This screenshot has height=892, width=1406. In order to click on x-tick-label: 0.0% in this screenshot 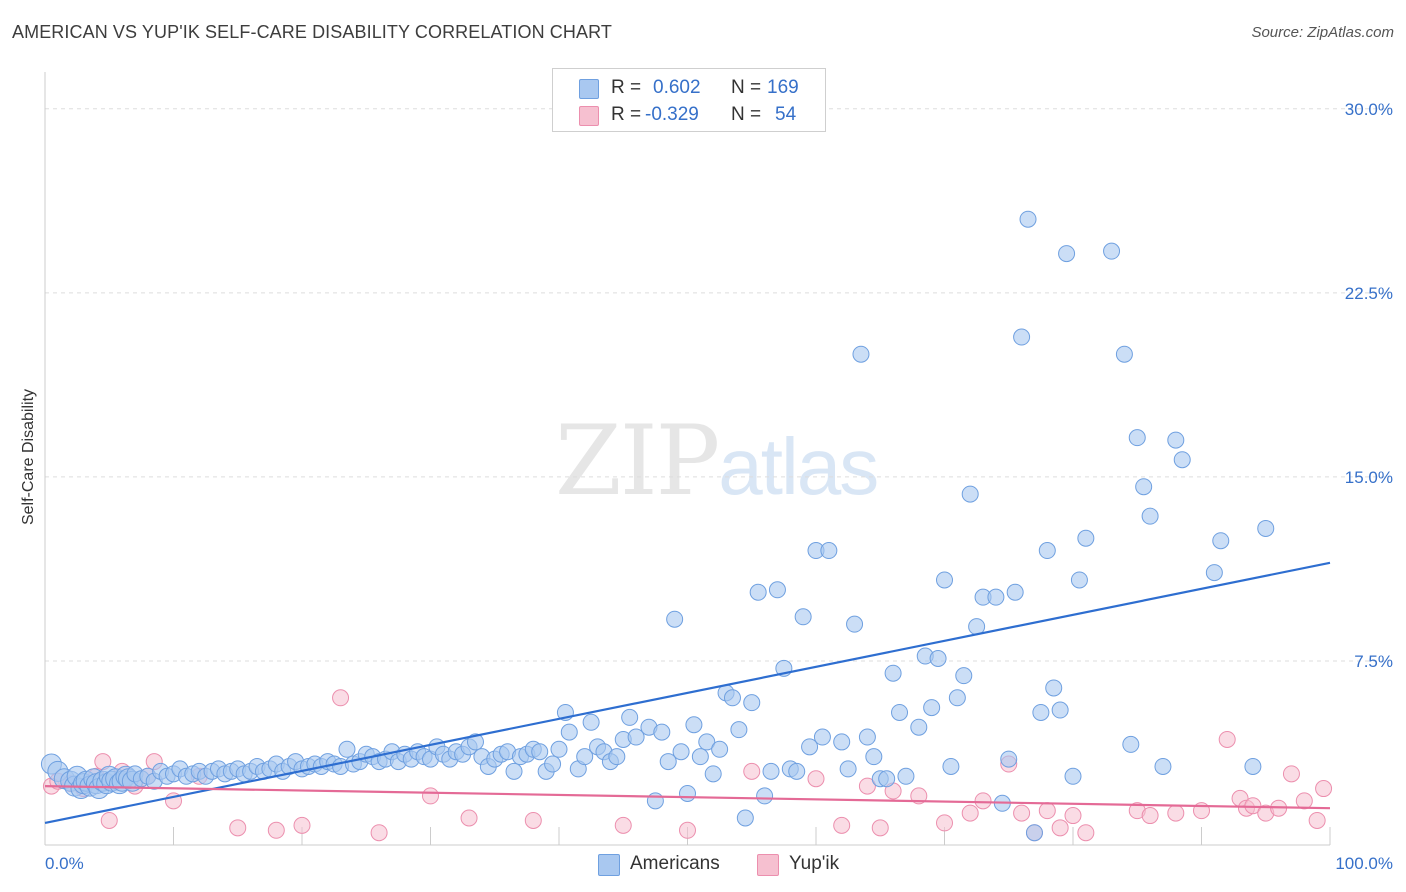, I will do `click(64, 863)`.